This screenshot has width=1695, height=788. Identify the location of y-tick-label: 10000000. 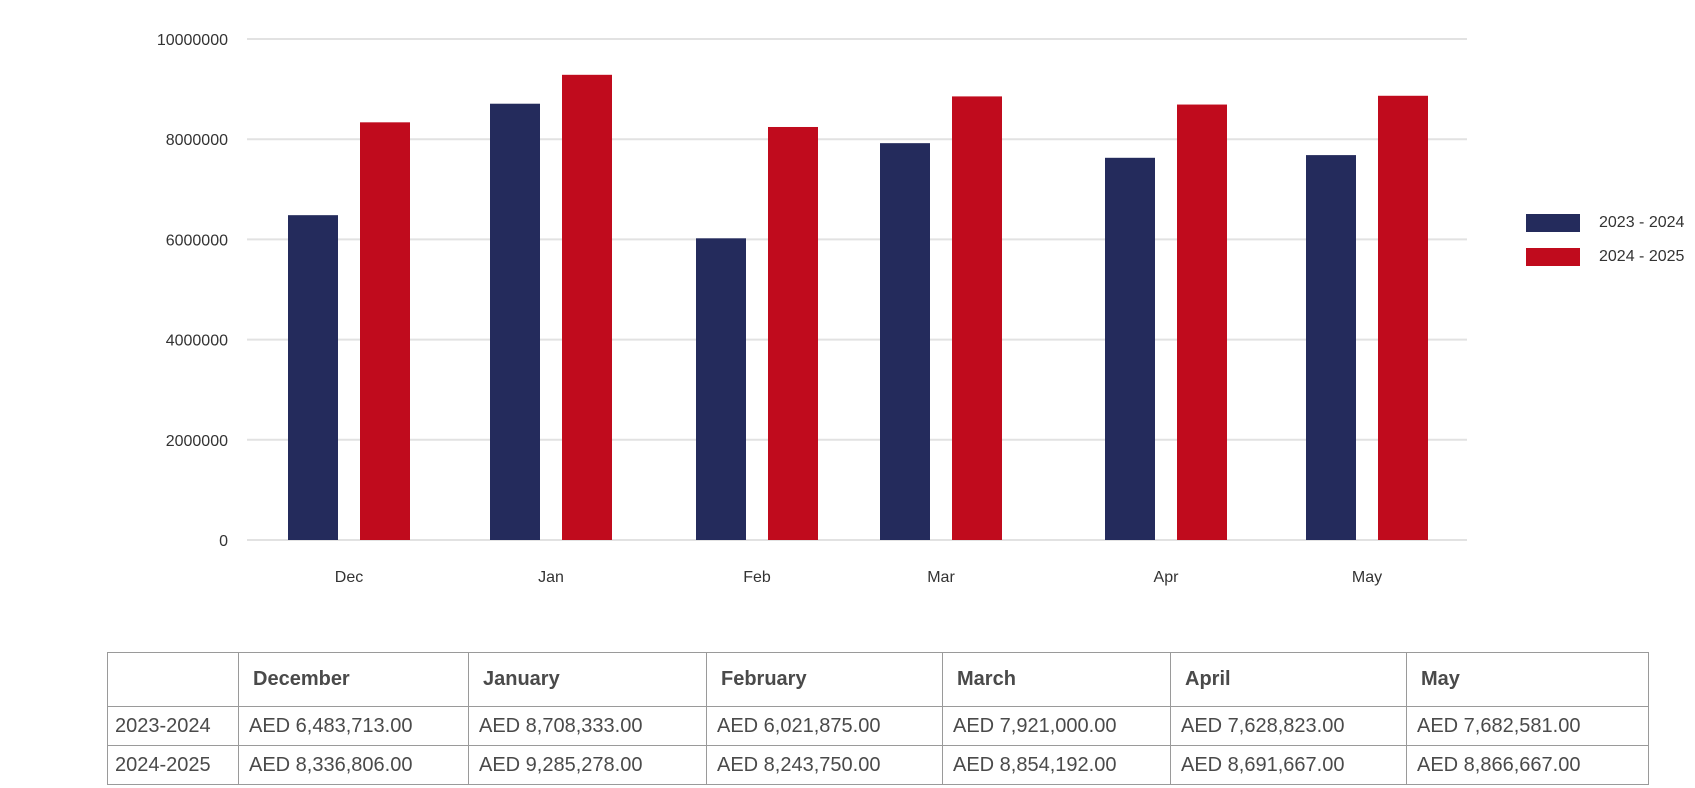
(192, 40).